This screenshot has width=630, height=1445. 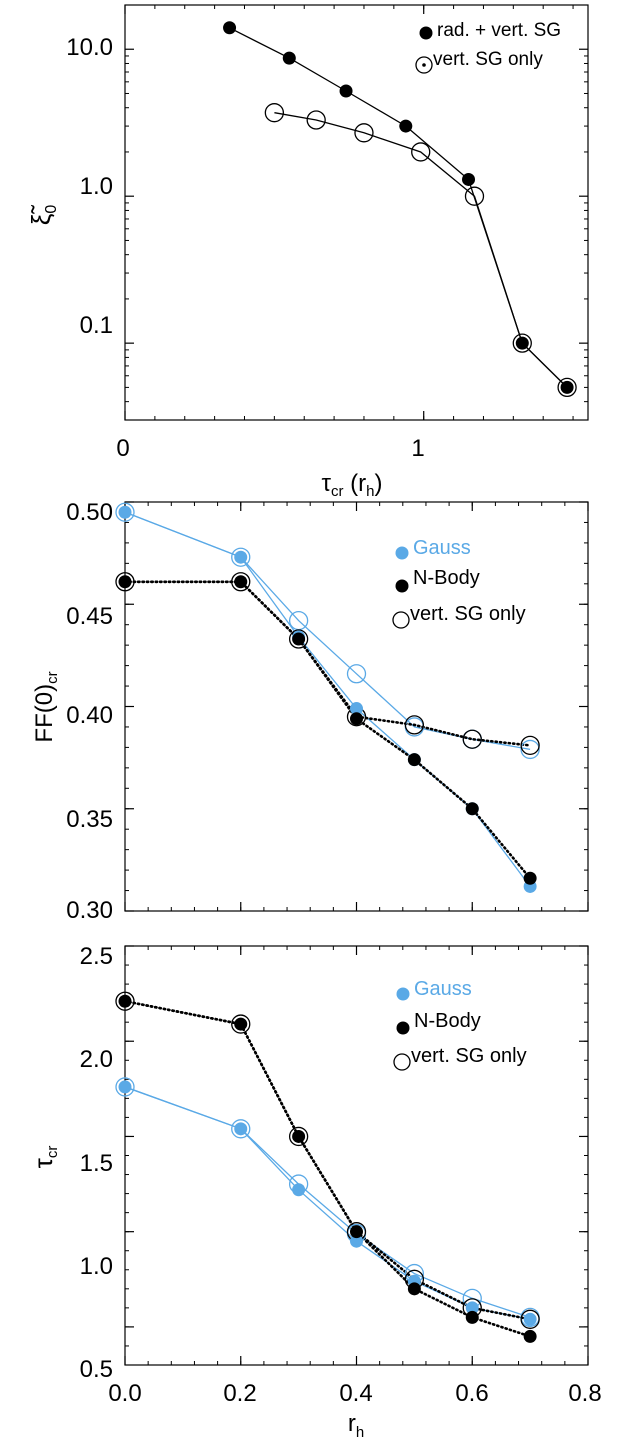 What do you see at coordinates (471, 1393) in the screenshot?
I see `bottom-xtick-label-0.6: 0.6` at bounding box center [471, 1393].